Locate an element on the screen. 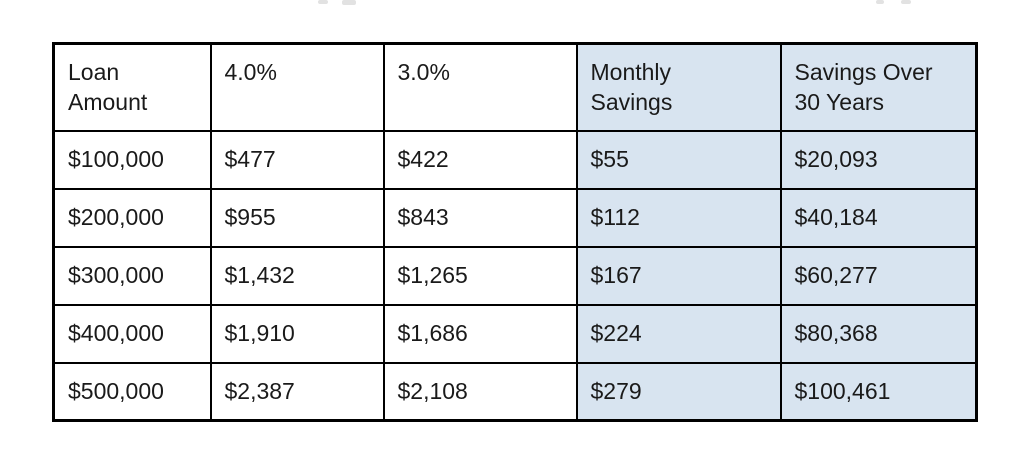 The height and width of the screenshot is (464, 1024). cell-loan-amount: $400,000 is located at coordinates (132, 333).